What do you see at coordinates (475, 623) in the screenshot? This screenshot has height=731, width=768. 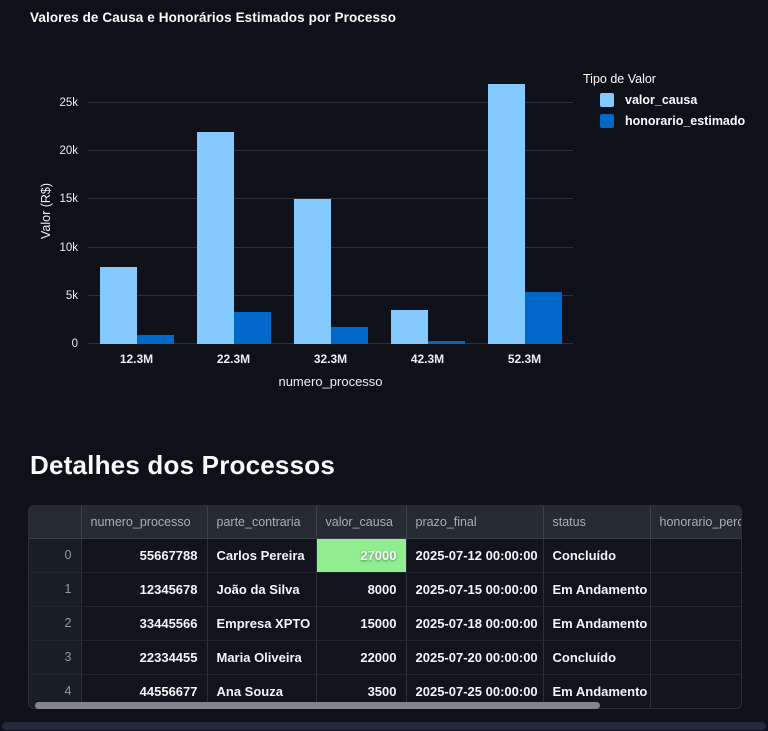 I see `table-cell: 2025-07-18 00:00:00` at bounding box center [475, 623].